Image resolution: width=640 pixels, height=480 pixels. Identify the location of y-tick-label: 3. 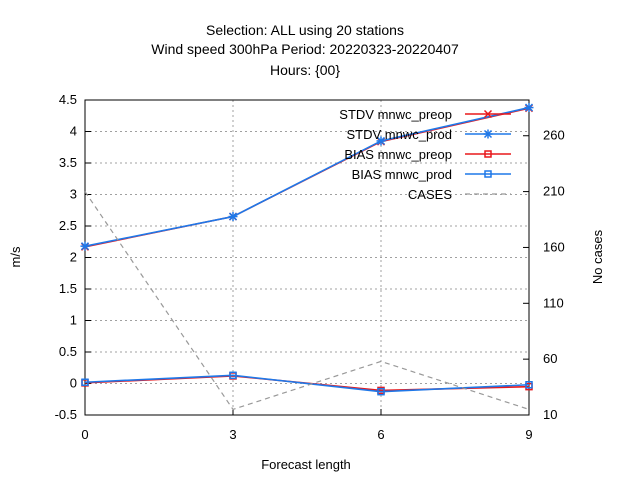
(73, 194).